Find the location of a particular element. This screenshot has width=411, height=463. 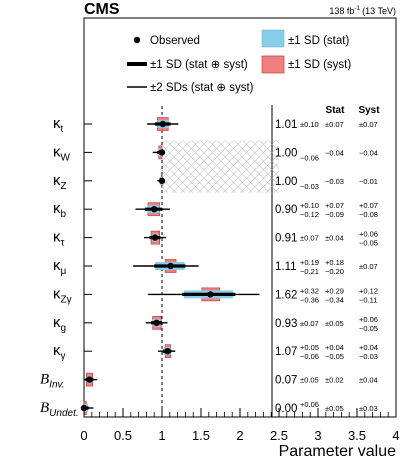

parameter-label: BUndet. is located at coordinates (59, 409).